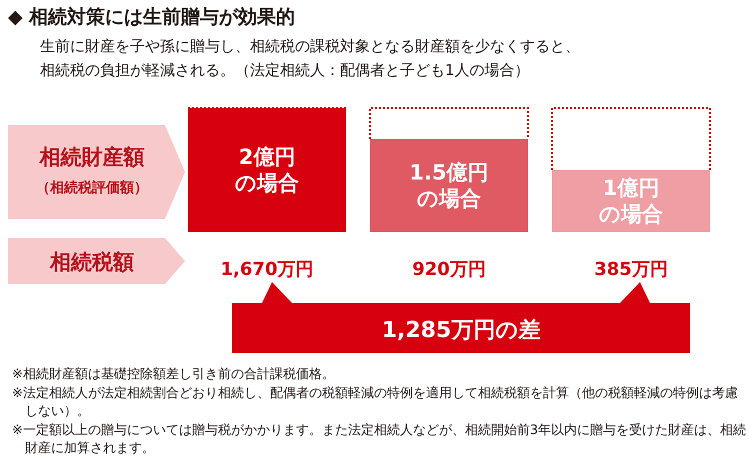  I want to click on text: 相続財産額, so click(91, 157).